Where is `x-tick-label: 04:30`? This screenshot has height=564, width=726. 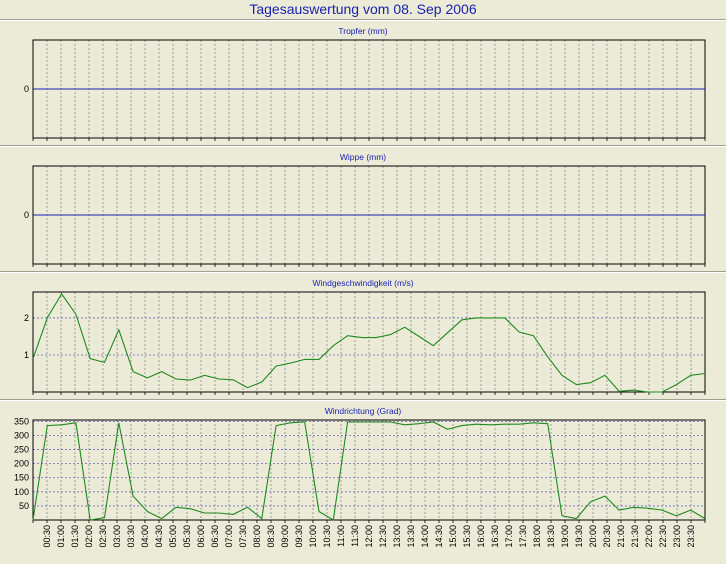 x-tick-label: 04:30 is located at coordinates (159, 536).